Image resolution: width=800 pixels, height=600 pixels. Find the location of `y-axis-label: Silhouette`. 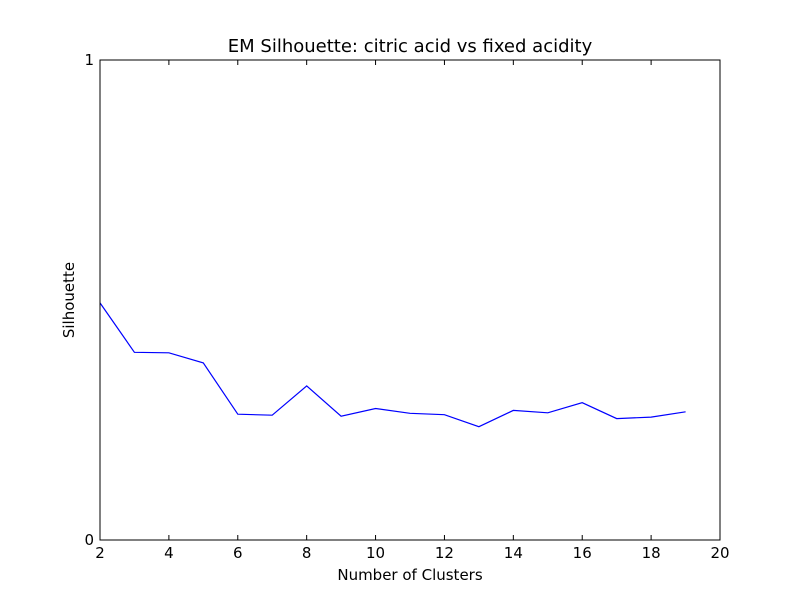

y-axis-label: Silhouette is located at coordinates (69, 300).